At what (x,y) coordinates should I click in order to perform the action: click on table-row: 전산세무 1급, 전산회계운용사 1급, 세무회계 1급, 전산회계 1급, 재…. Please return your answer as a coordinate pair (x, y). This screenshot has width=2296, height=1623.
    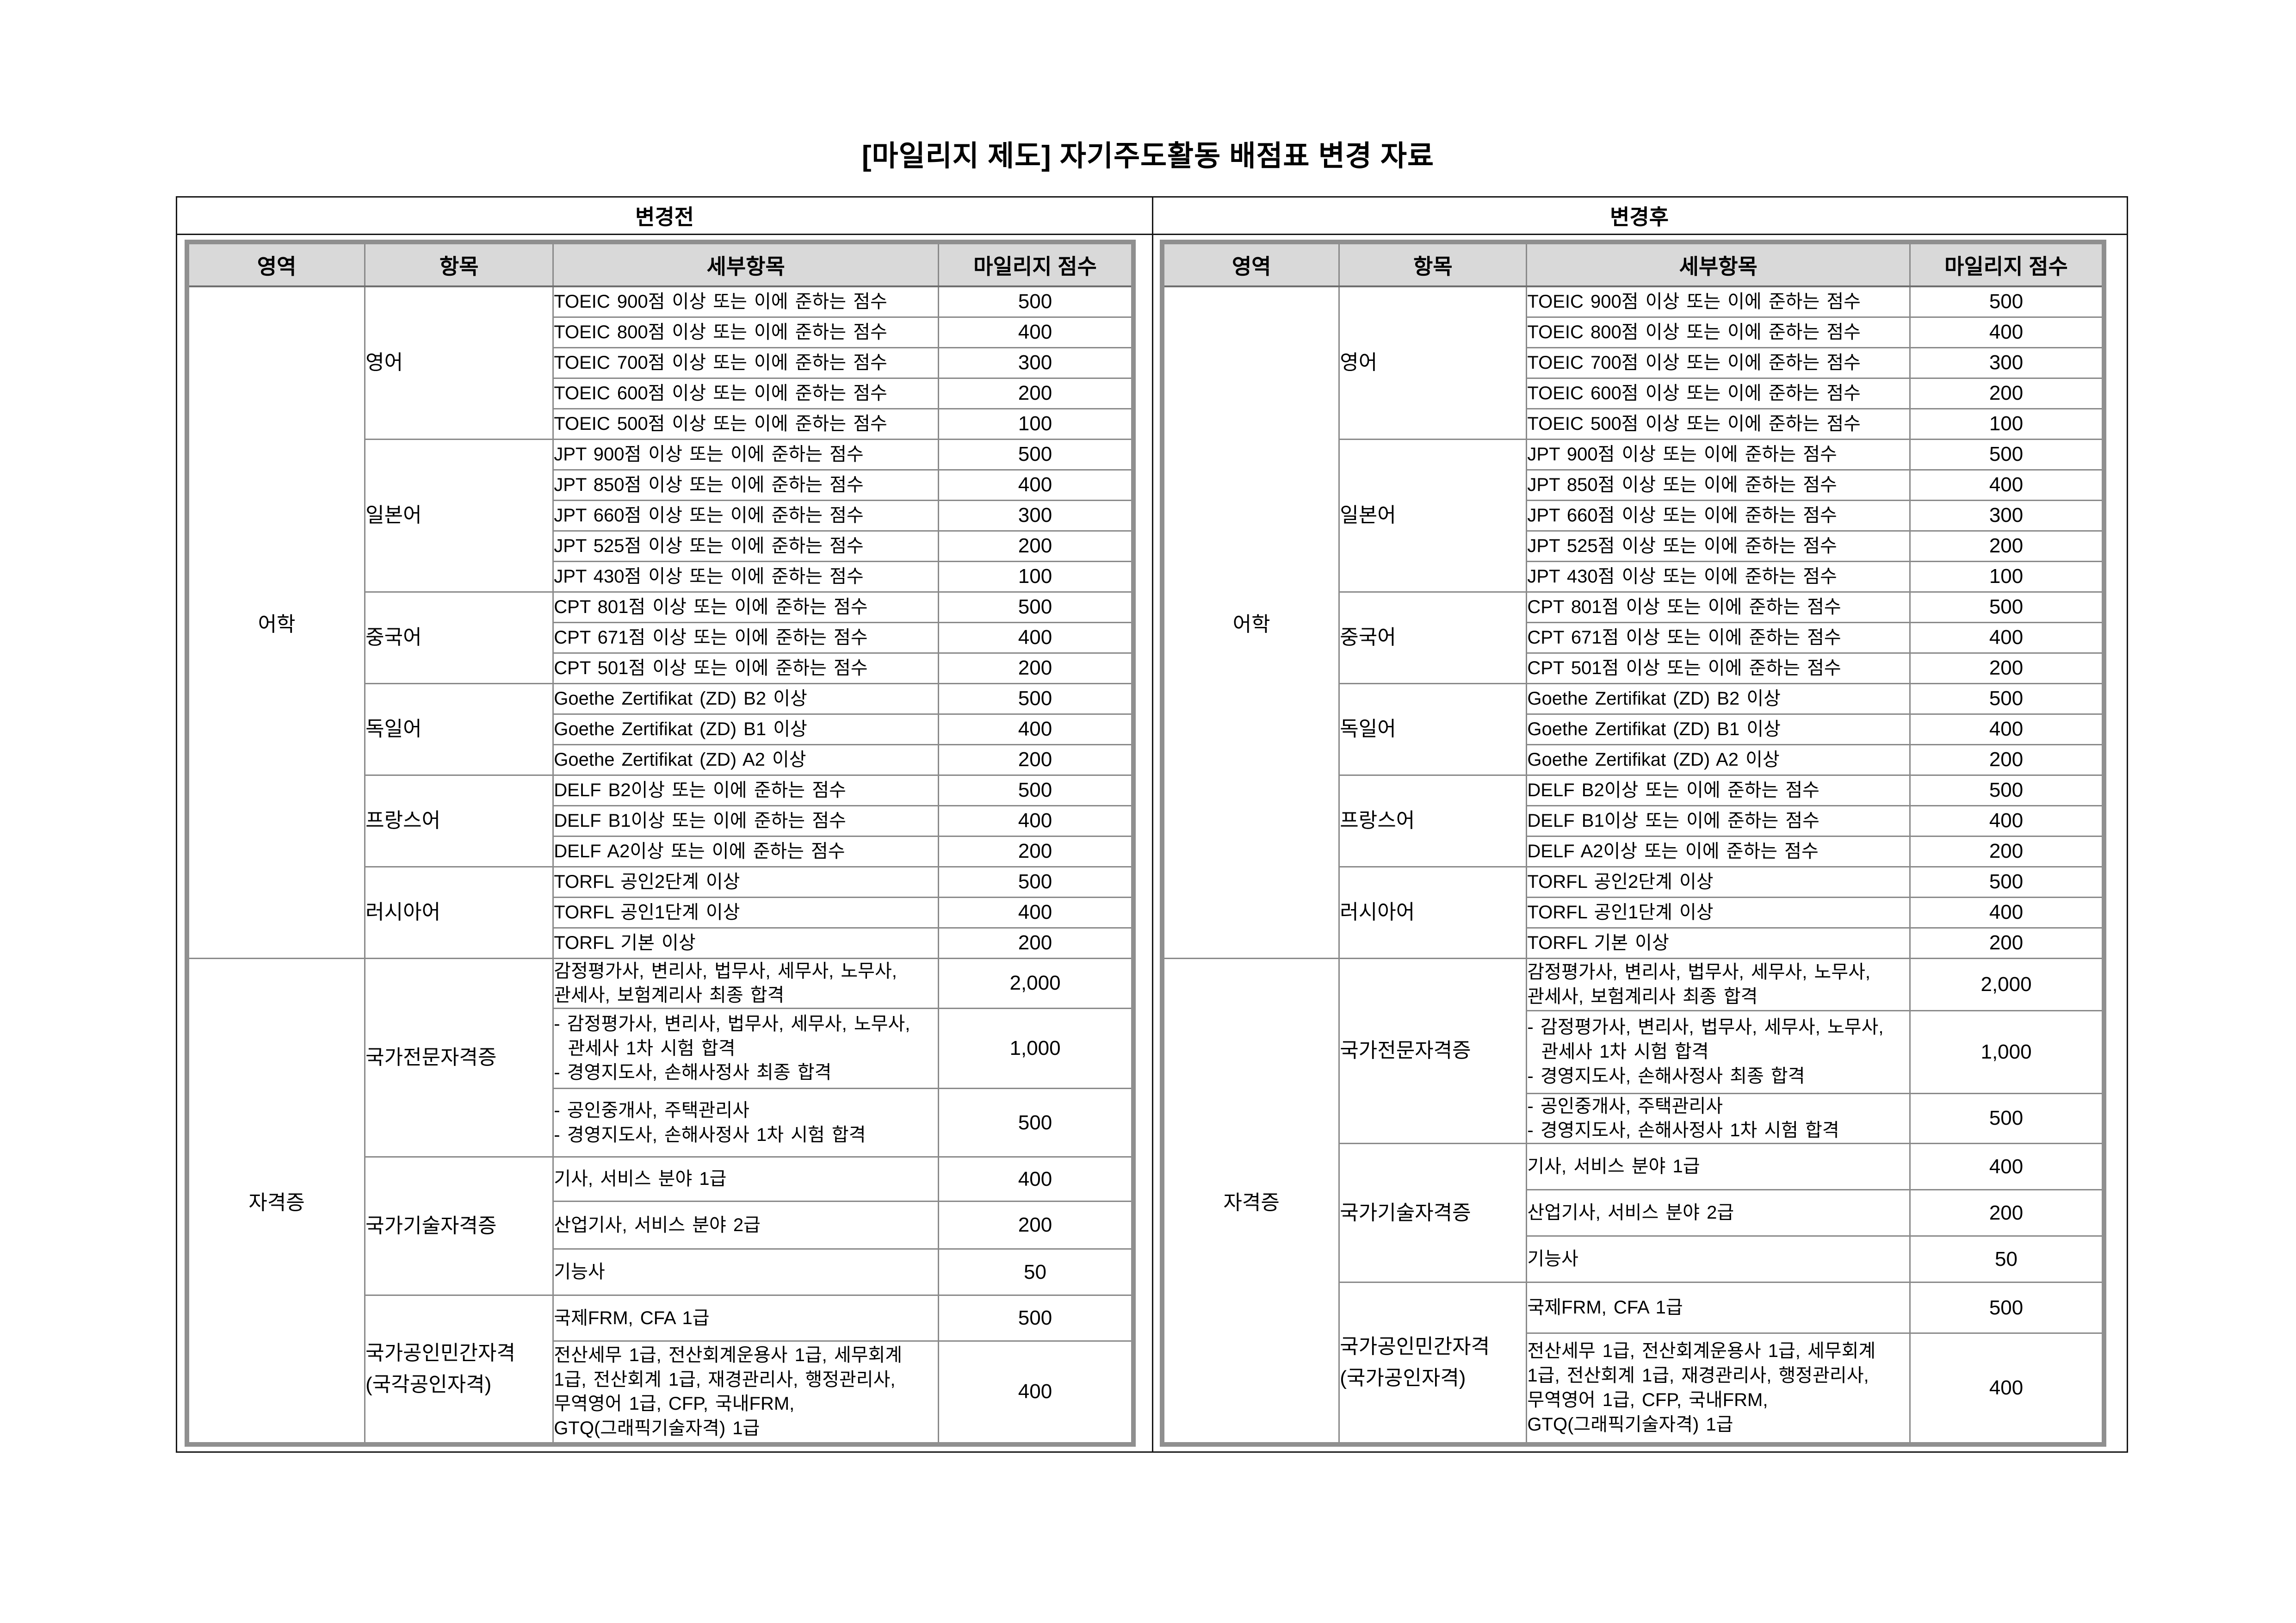
    Looking at the image, I should click on (1633, 1388).